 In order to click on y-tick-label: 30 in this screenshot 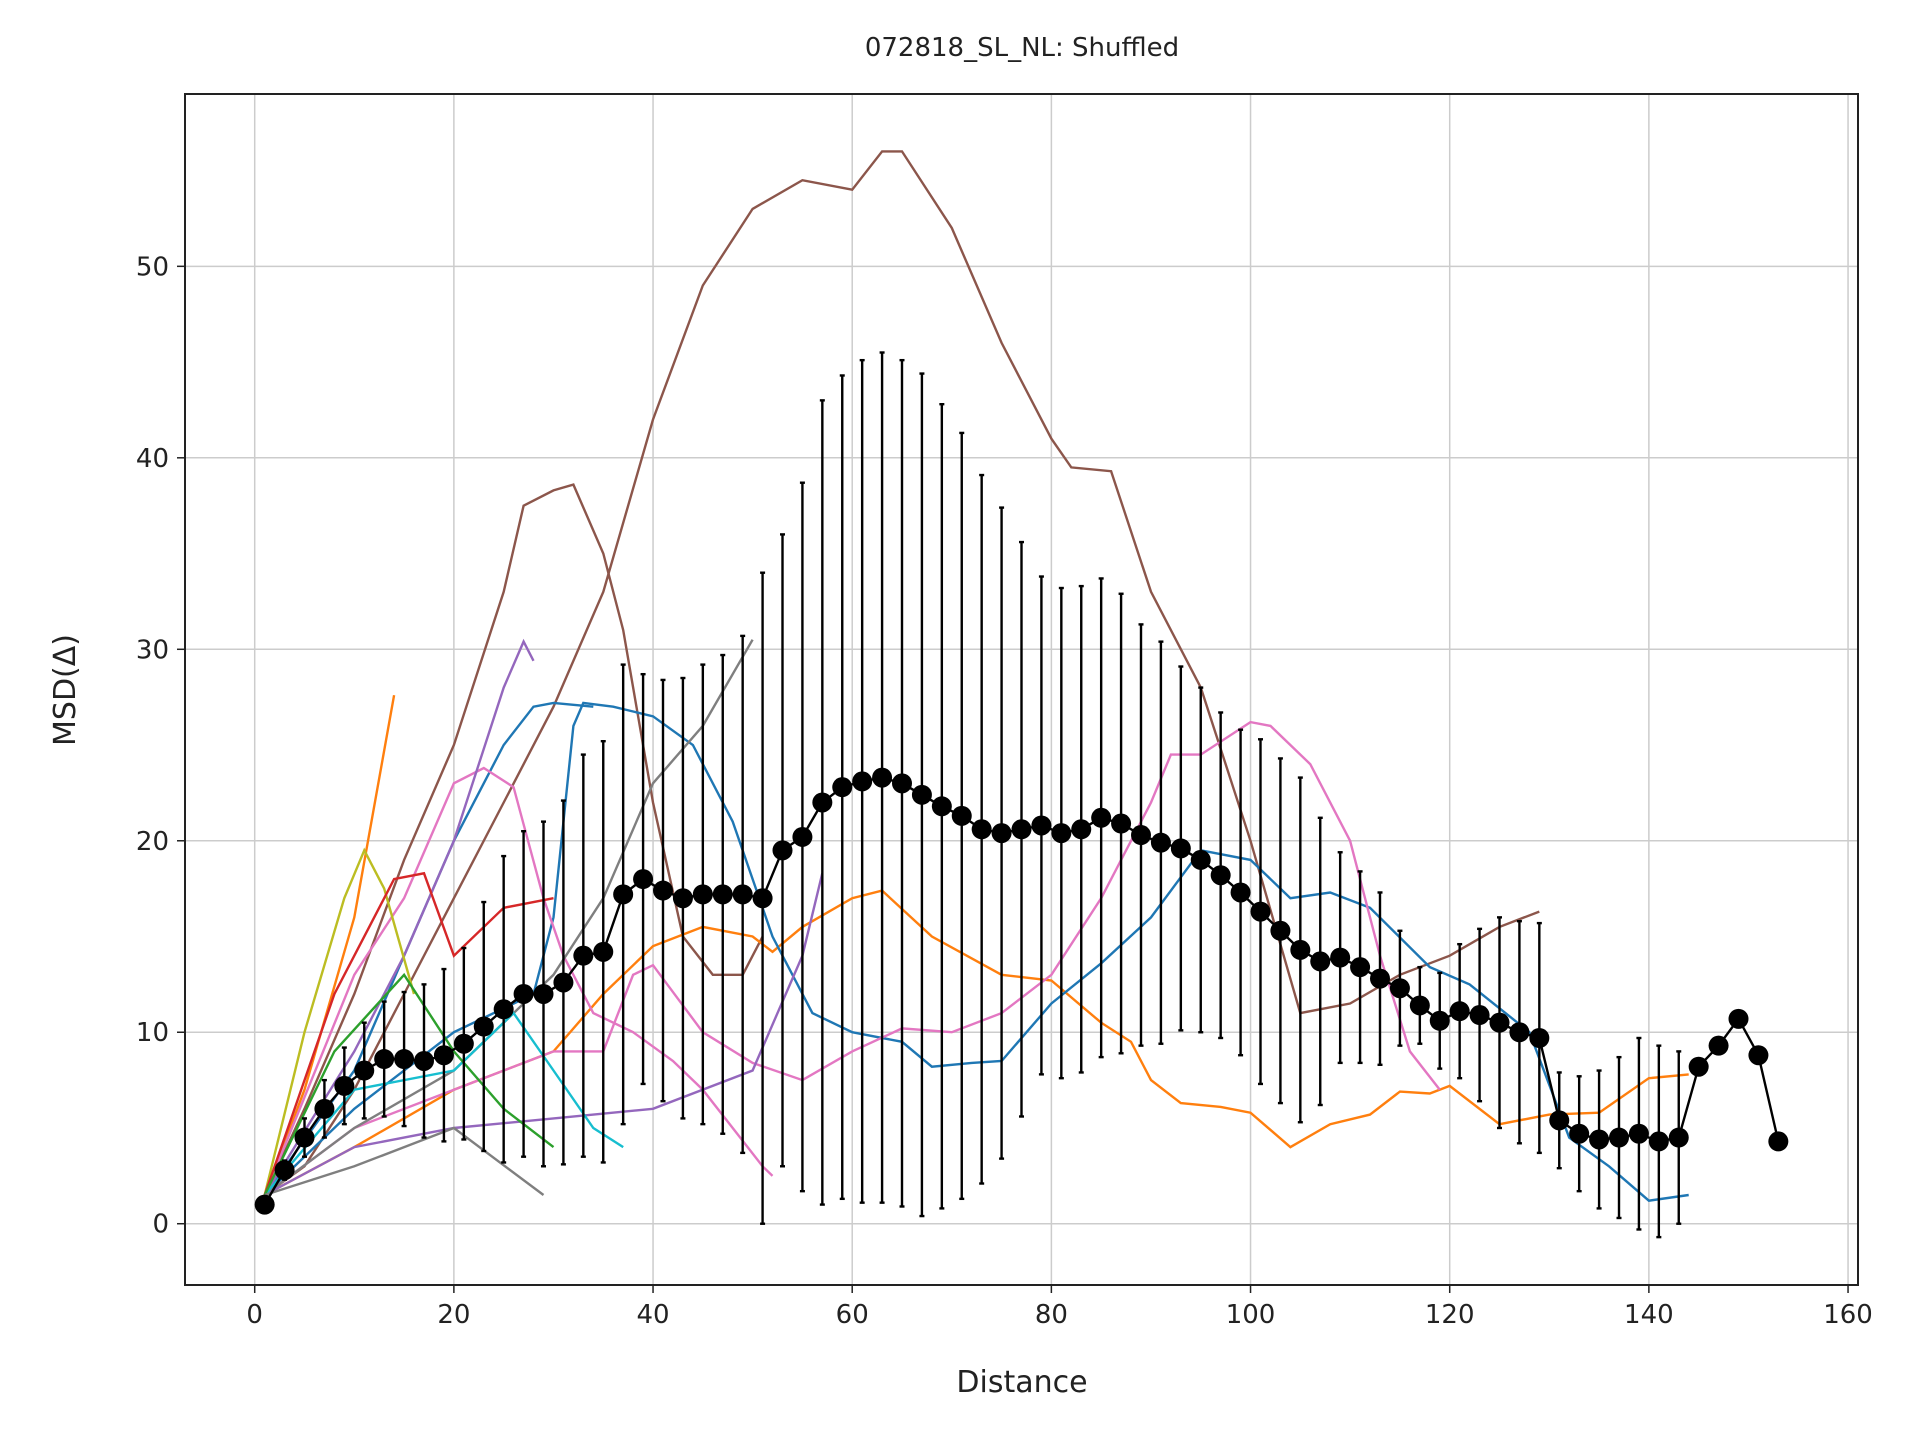, I will do `click(152, 650)`.